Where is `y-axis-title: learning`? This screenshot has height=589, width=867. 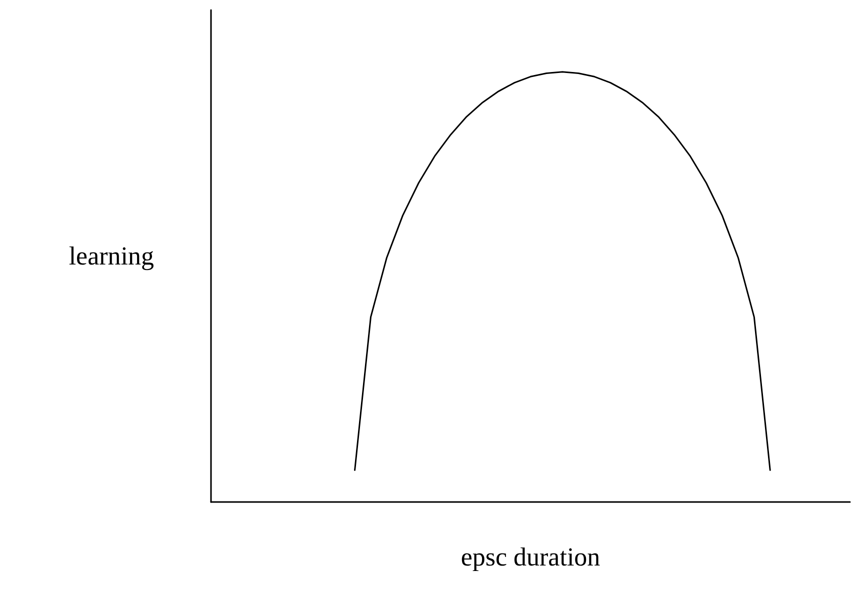
y-axis-title: learning is located at coordinates (111, 256).